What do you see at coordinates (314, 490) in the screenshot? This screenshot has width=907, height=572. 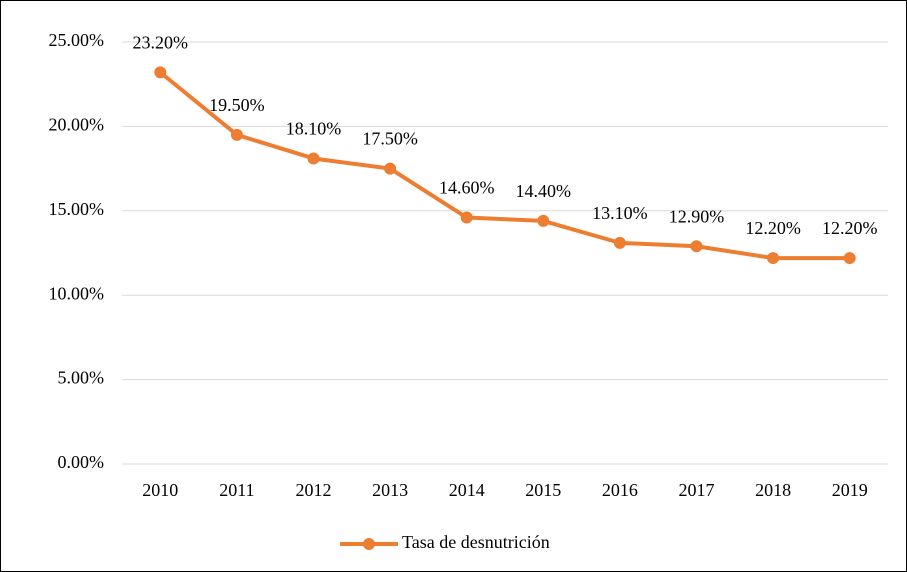 I see `x-tick-label: 2012` at bounding box center [314, 490].